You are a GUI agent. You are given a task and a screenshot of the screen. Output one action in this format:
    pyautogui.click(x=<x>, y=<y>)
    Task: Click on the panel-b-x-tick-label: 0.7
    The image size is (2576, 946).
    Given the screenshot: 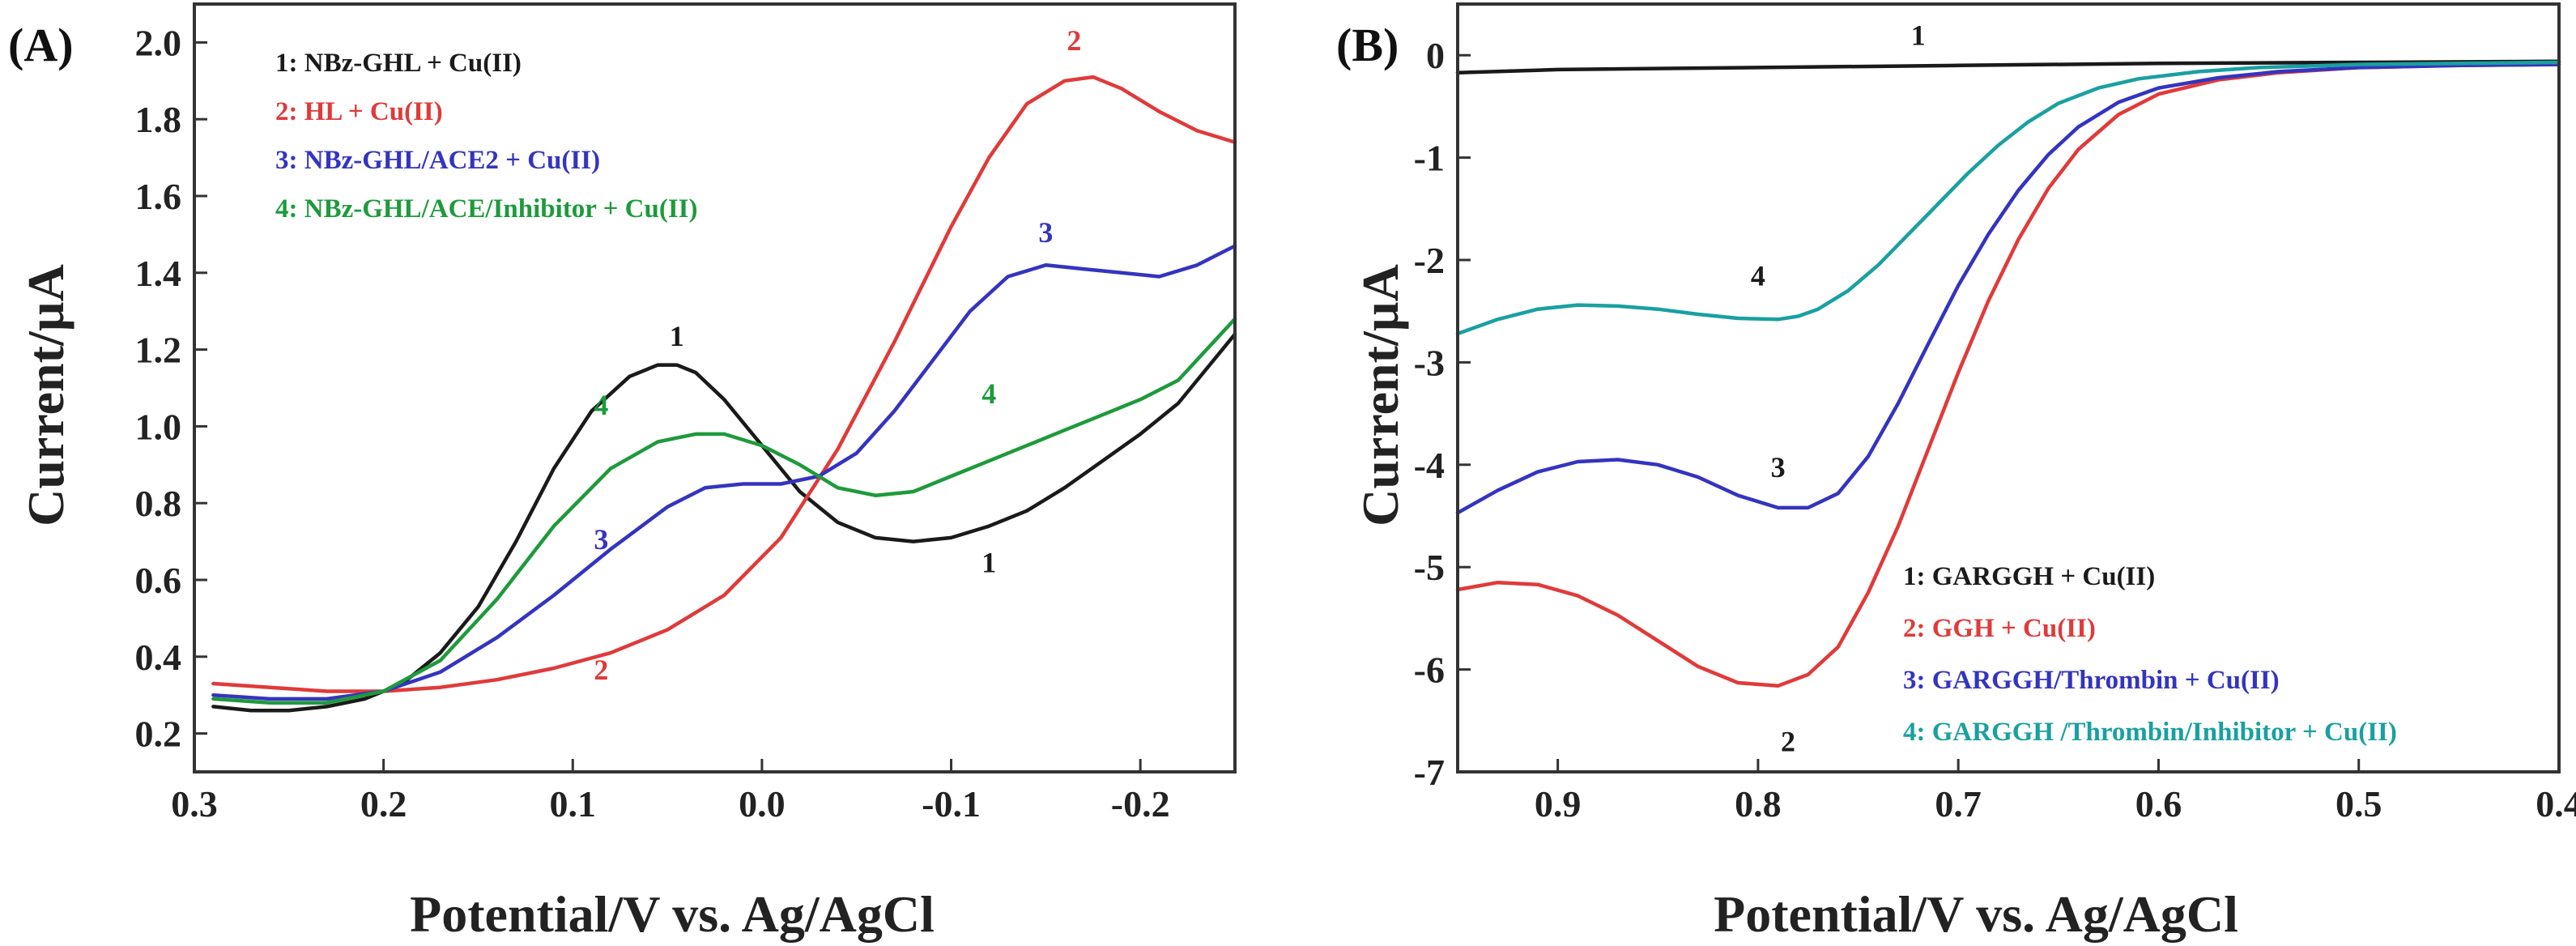 What is the action you would take?
    pyautogui.click(x=1958, y=804)
    